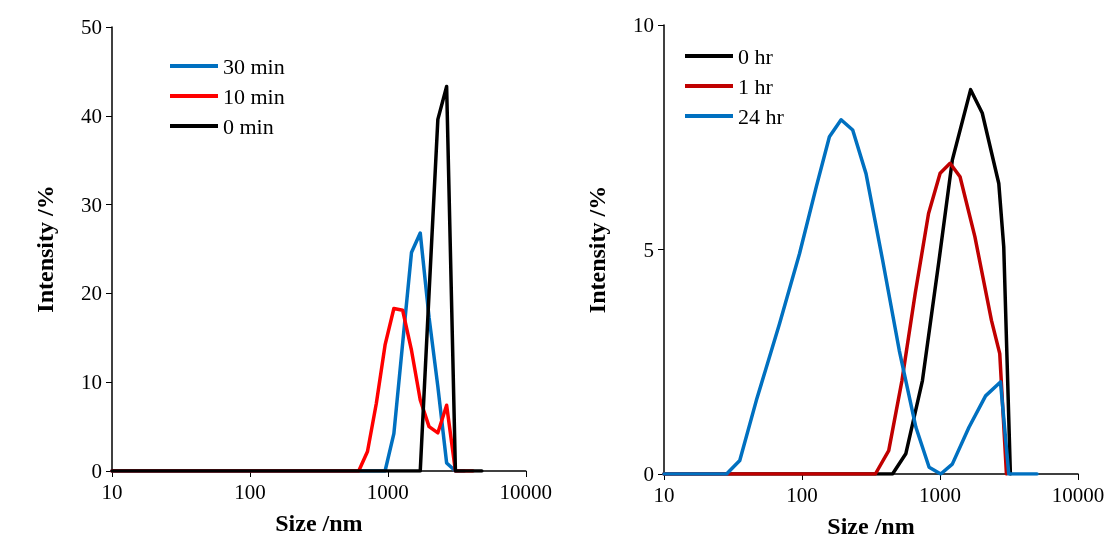 This screenshot has width=1115, height=545. Describe the element at coordinates (91, 27) in the screenshot. I see `y-tick-label: 50` at that location.